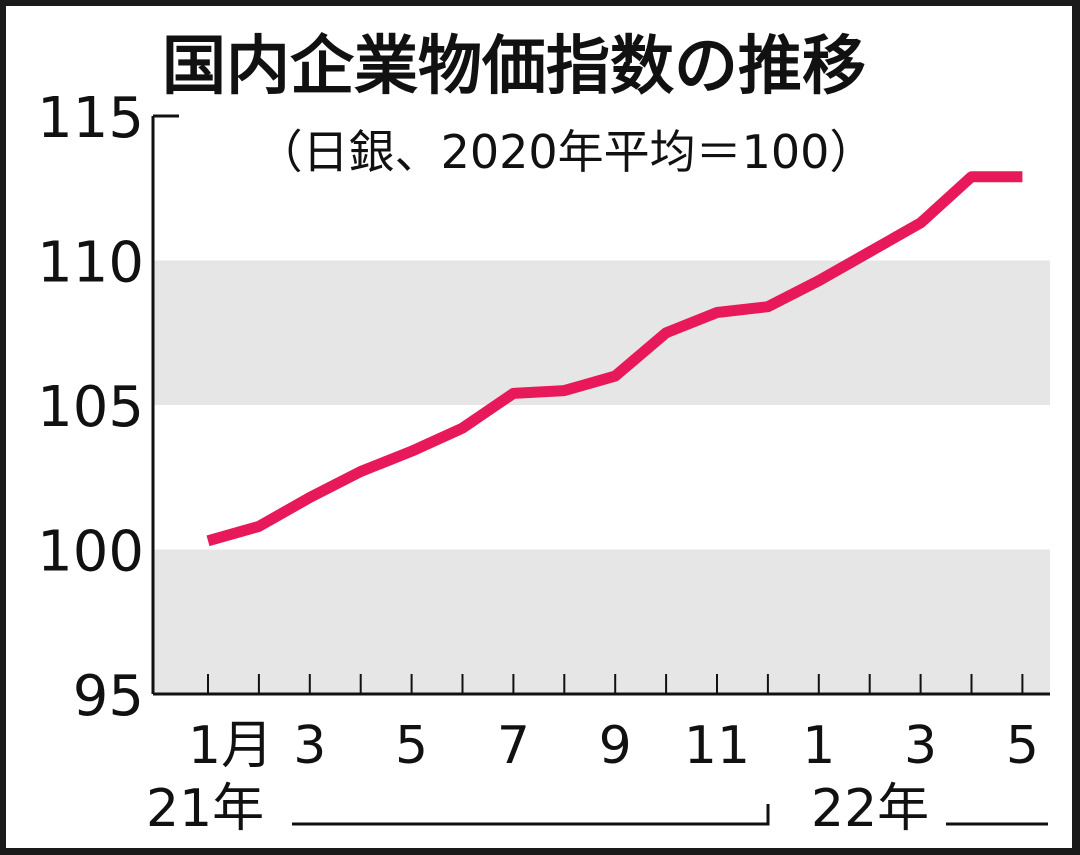  I want to click on y-tick-label: 115, so click(90, 118).